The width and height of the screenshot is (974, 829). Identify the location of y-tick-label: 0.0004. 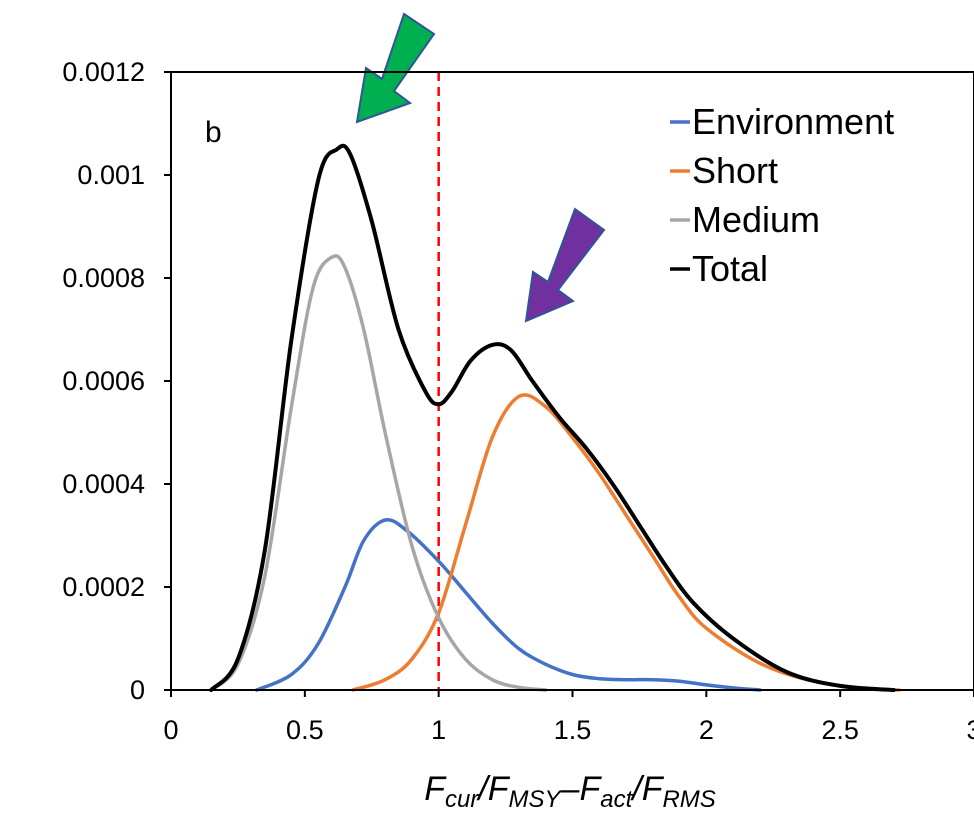
(103, 484).